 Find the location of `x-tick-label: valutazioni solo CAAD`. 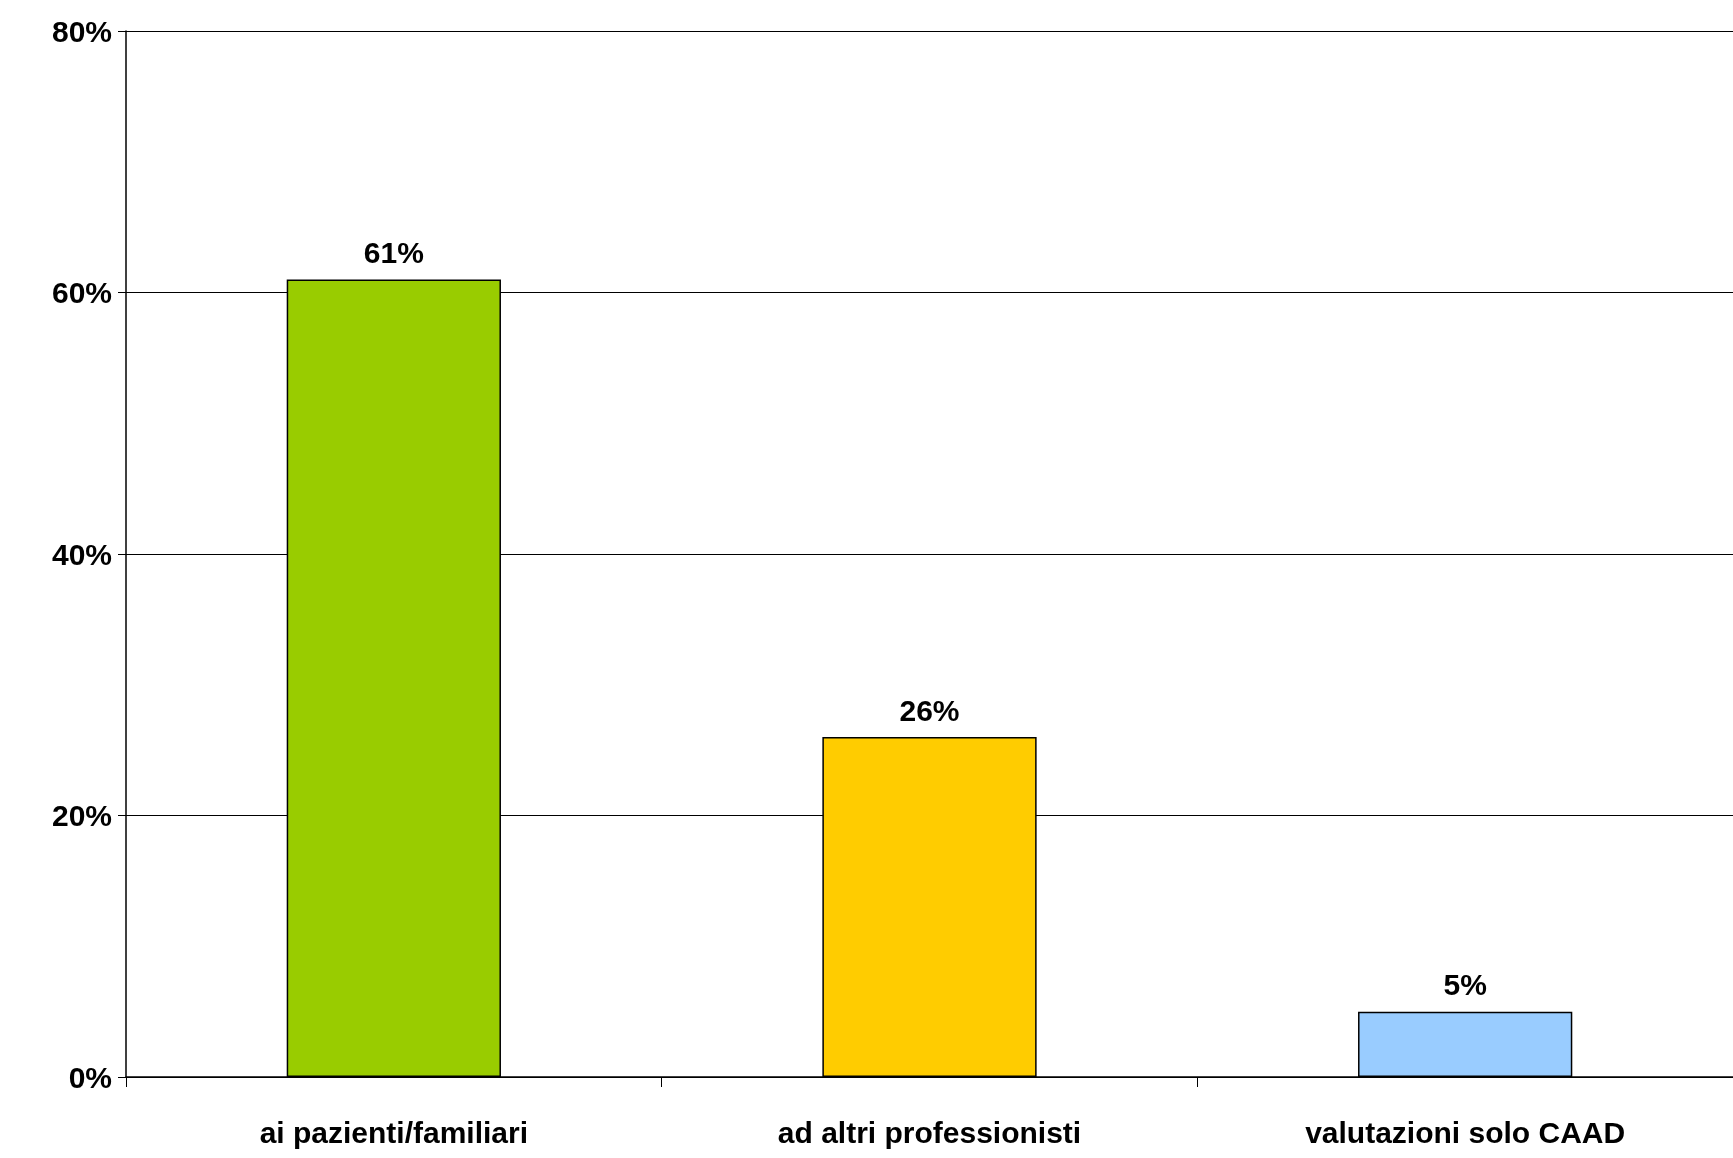

x-tick-label: valutazioni solo CAAD is located at coordinates (1465, 1132).